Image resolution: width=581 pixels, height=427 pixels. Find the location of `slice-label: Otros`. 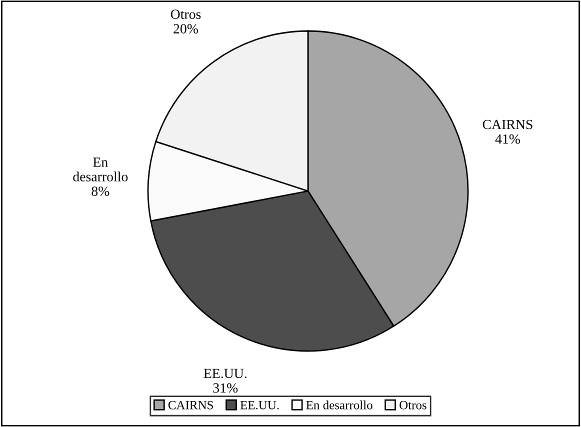

slice-label: Otros is located at coordinates (185, 14).